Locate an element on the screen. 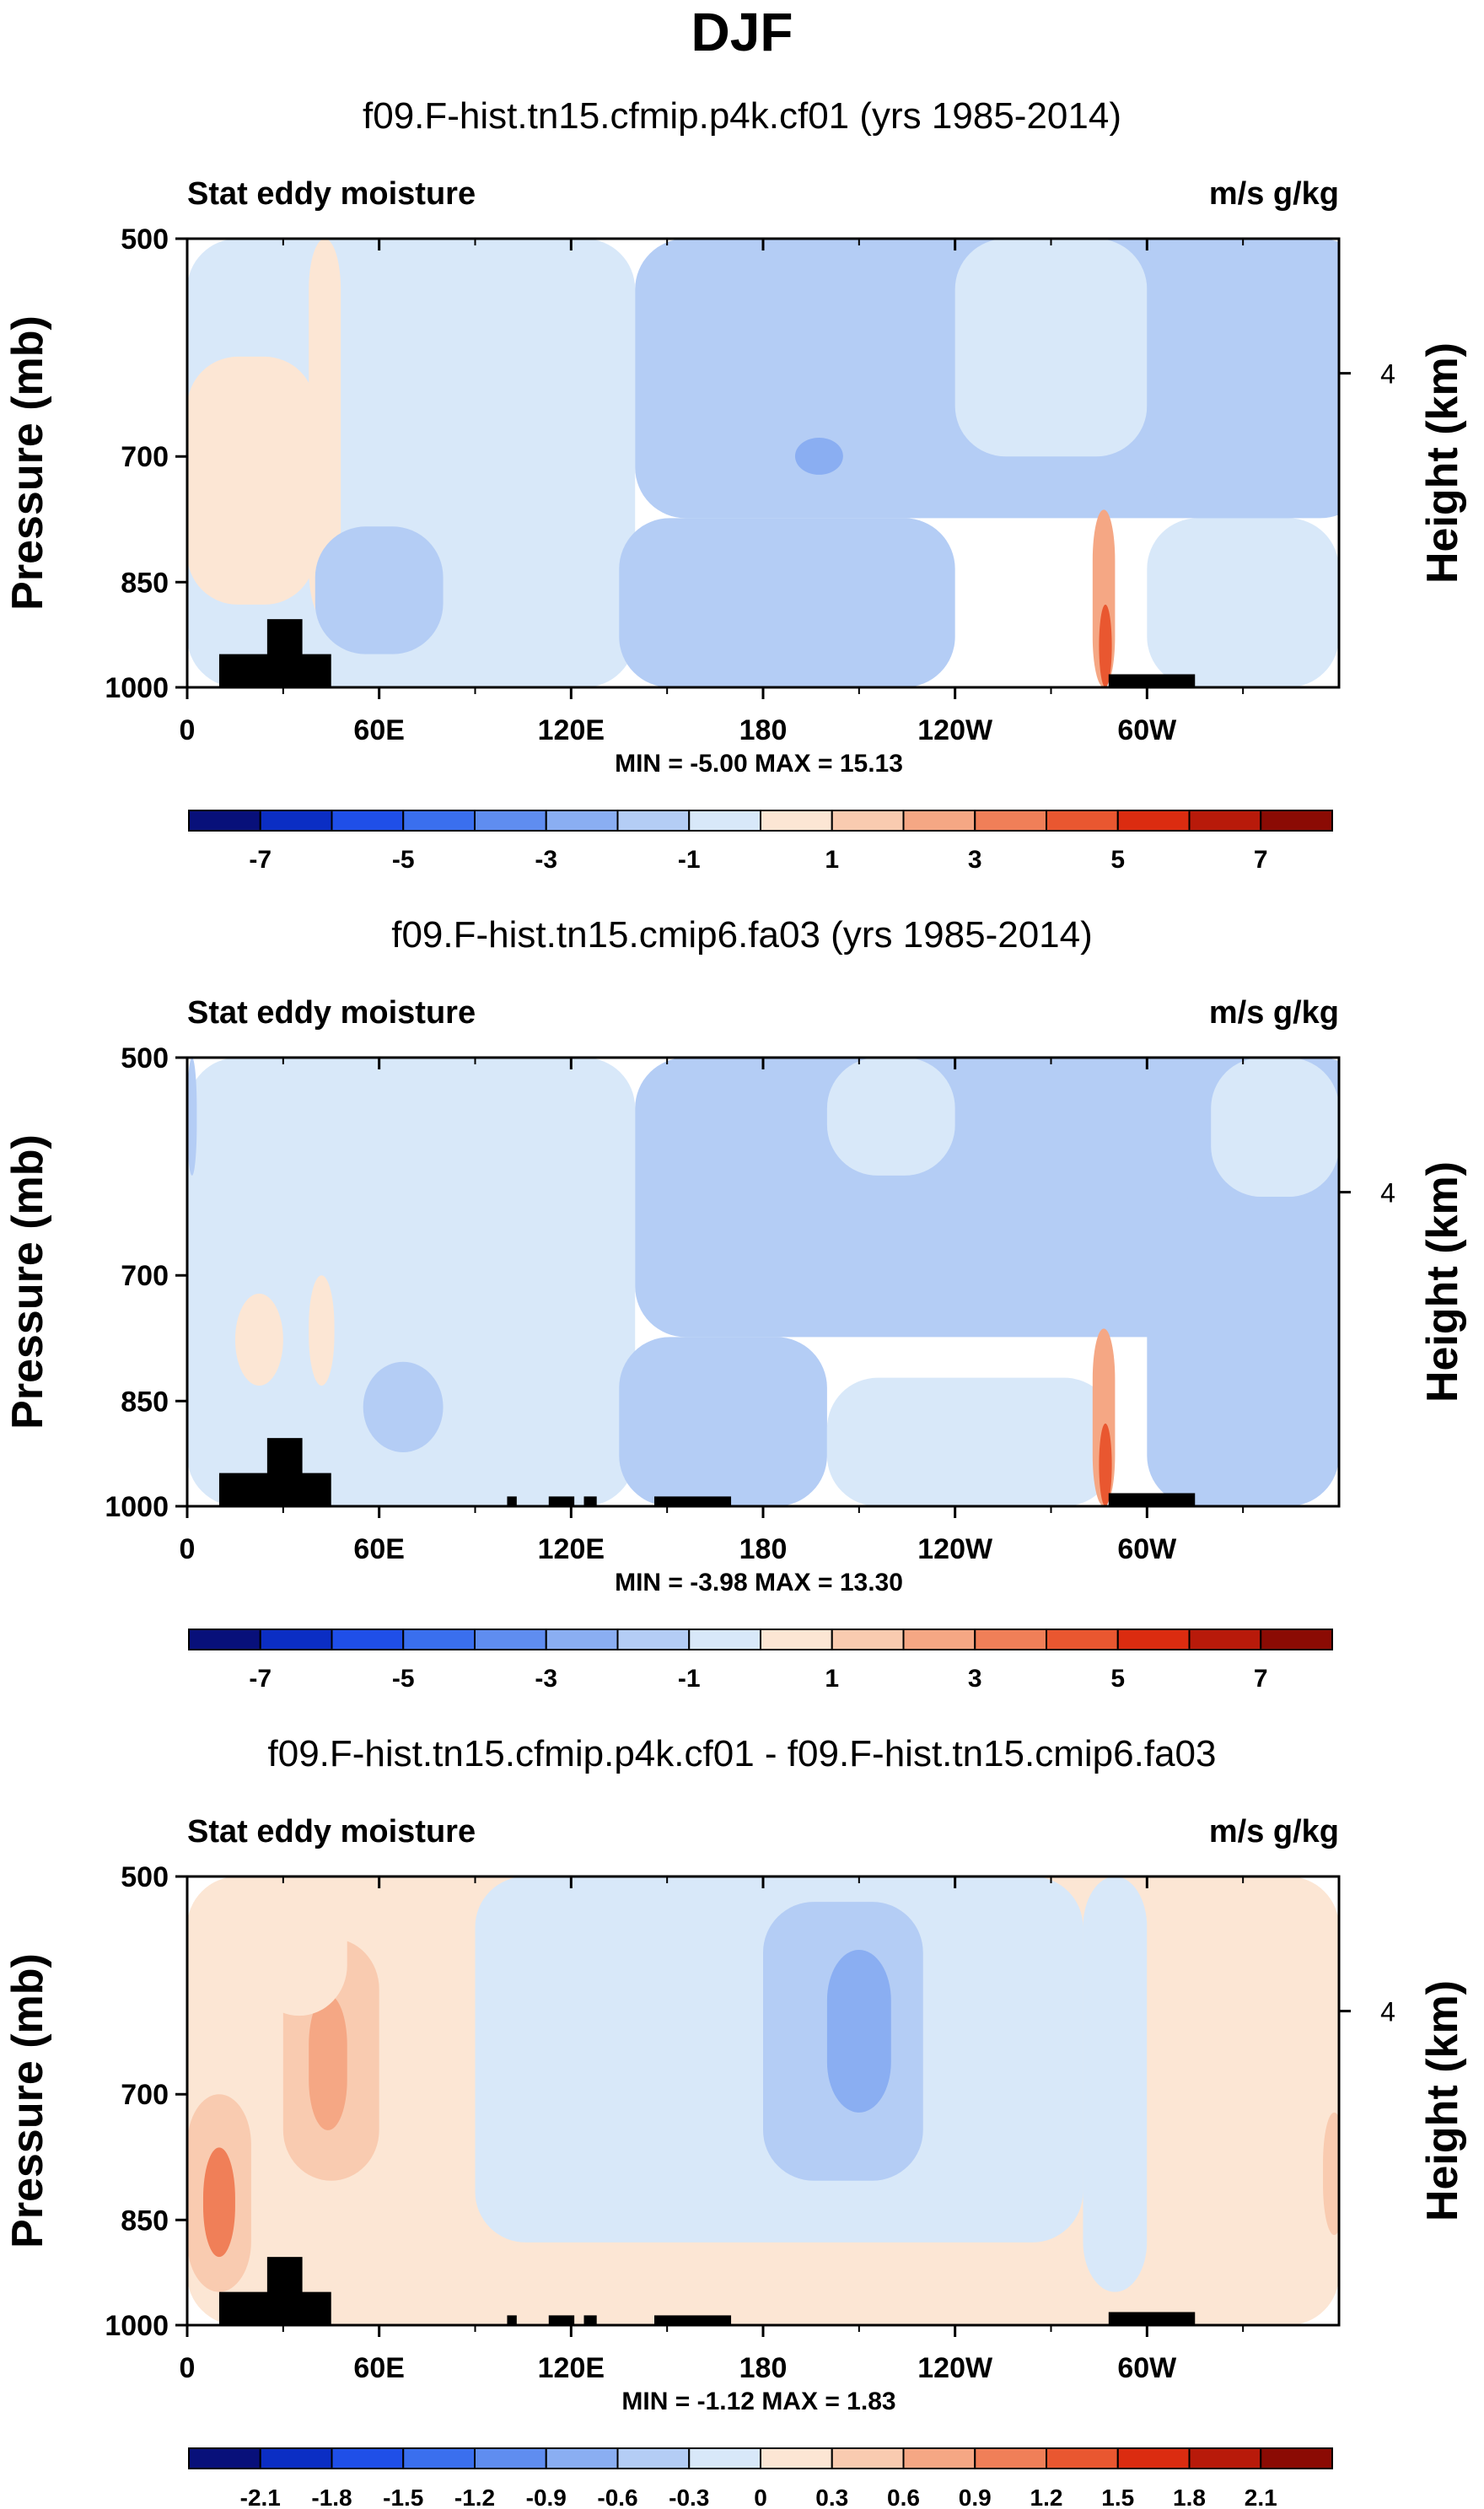  colorbar: -7 -5 -3 -1 1 3 5 7 is located at coordinates (760, 1661).